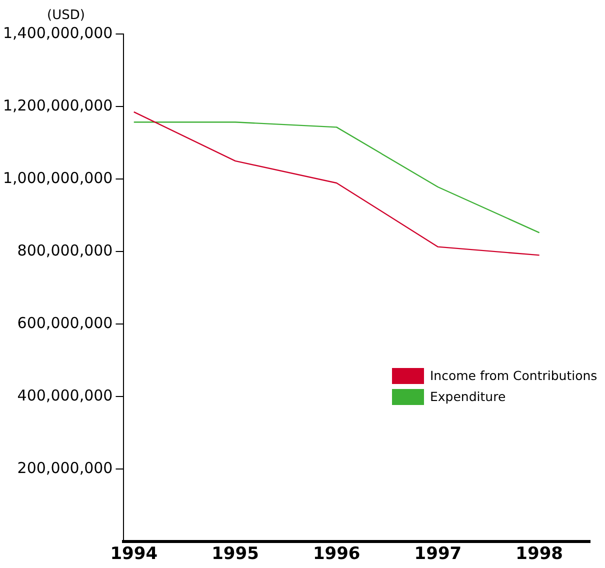  Describe the element at coordinates (65, 250) in the screenshot. I see `y-tick-label: 800,000,000` at that location.